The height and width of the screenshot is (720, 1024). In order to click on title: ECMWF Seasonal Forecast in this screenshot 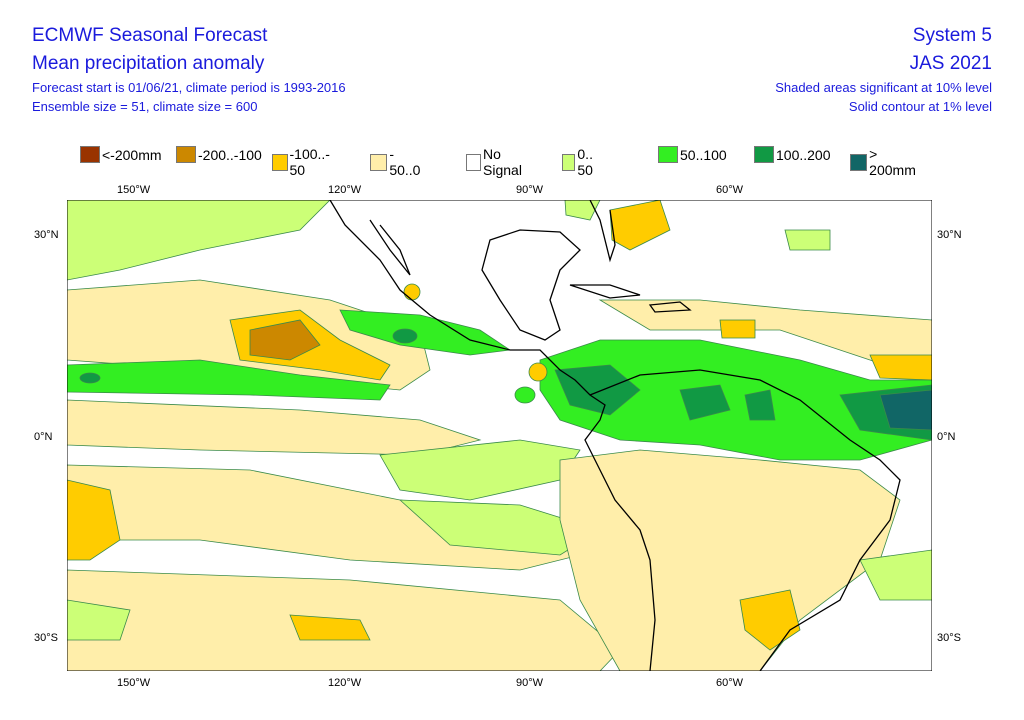, I will do `click(150, 35)`.